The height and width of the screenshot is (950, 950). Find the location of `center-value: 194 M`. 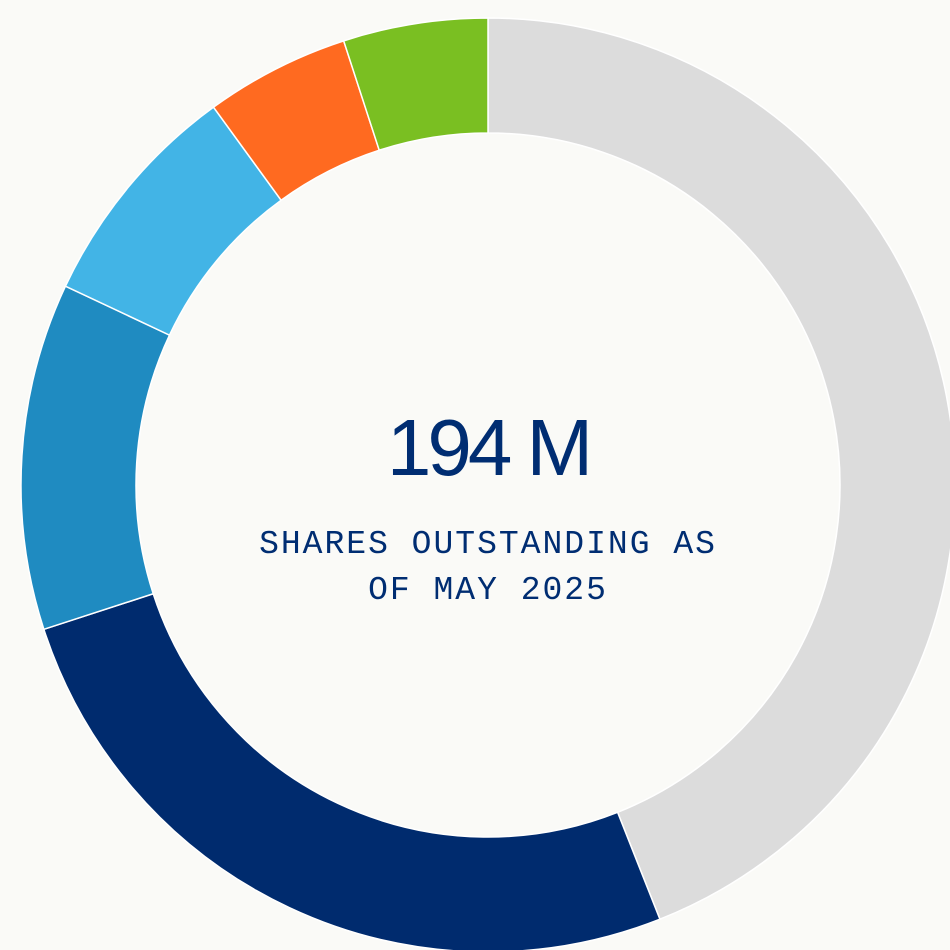

center-value: 194 M is located at coordinates (489, 447).